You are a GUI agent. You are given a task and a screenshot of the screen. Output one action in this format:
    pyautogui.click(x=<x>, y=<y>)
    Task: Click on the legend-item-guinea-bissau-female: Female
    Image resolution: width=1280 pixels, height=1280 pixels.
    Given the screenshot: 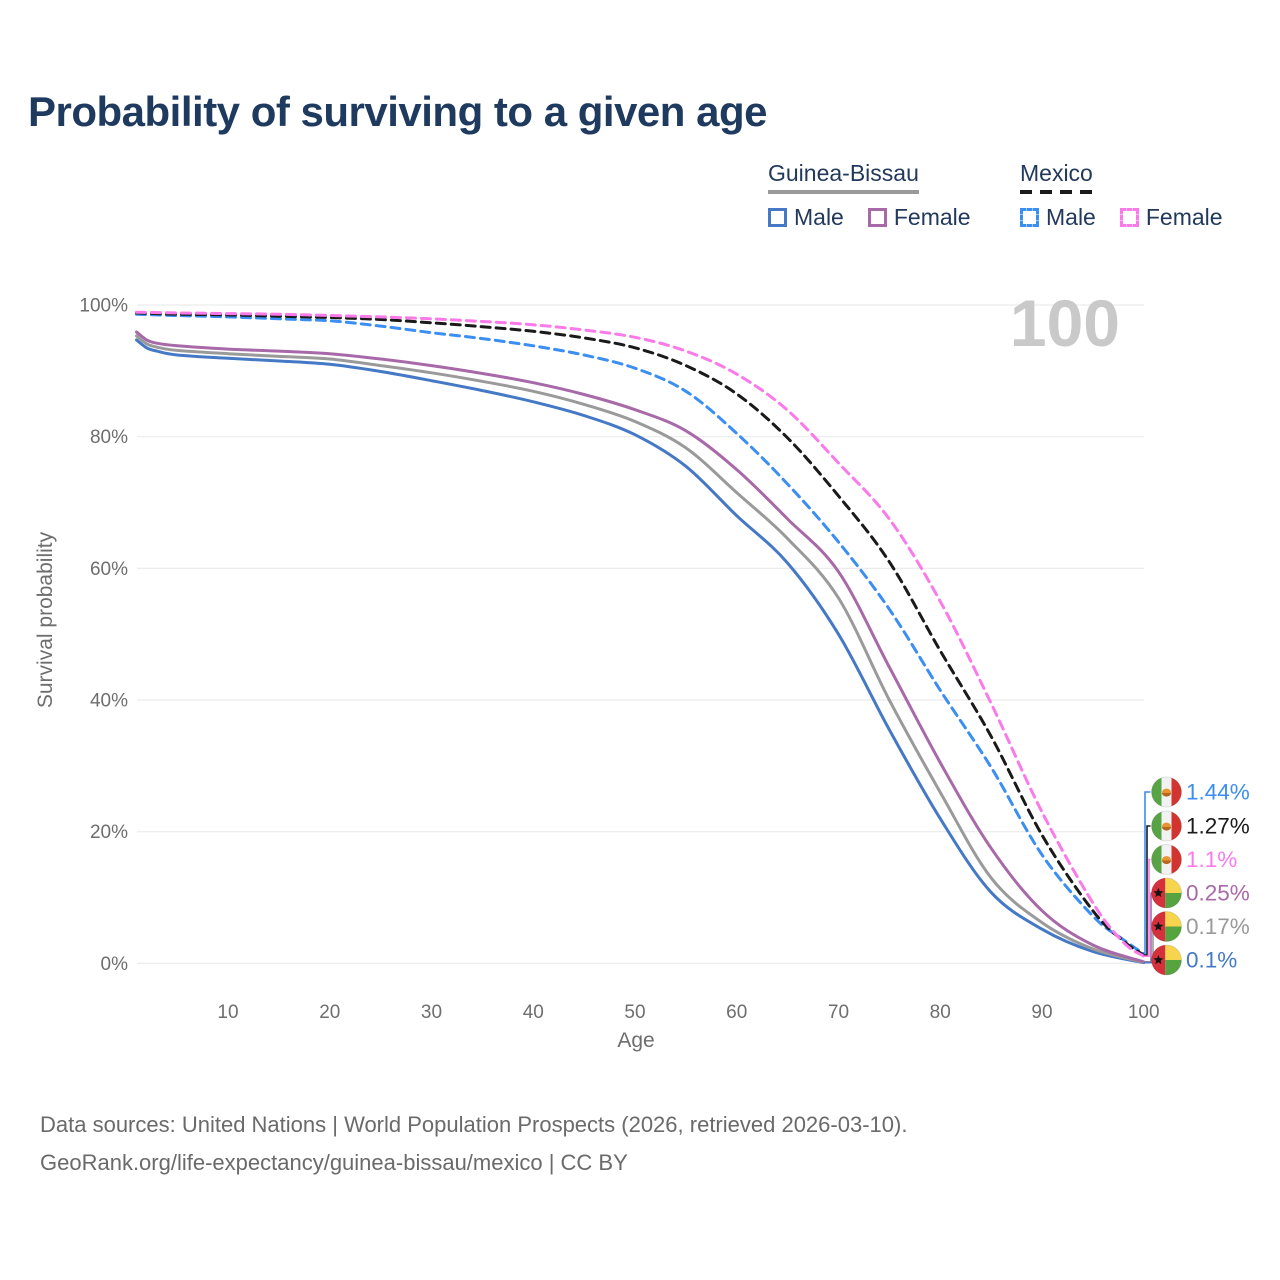 What is the action you would take?
    pyautogui.click(x=919, y=217)
    